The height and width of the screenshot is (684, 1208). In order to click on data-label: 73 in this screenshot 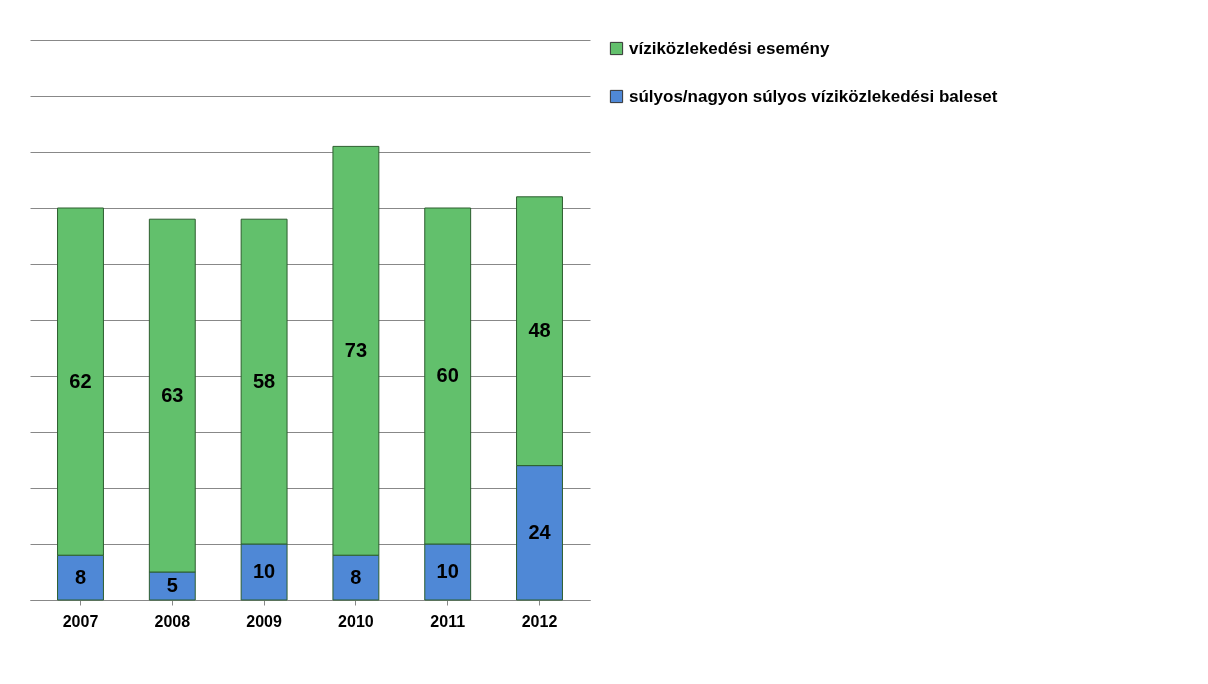, I will do `click(356, 349)`.